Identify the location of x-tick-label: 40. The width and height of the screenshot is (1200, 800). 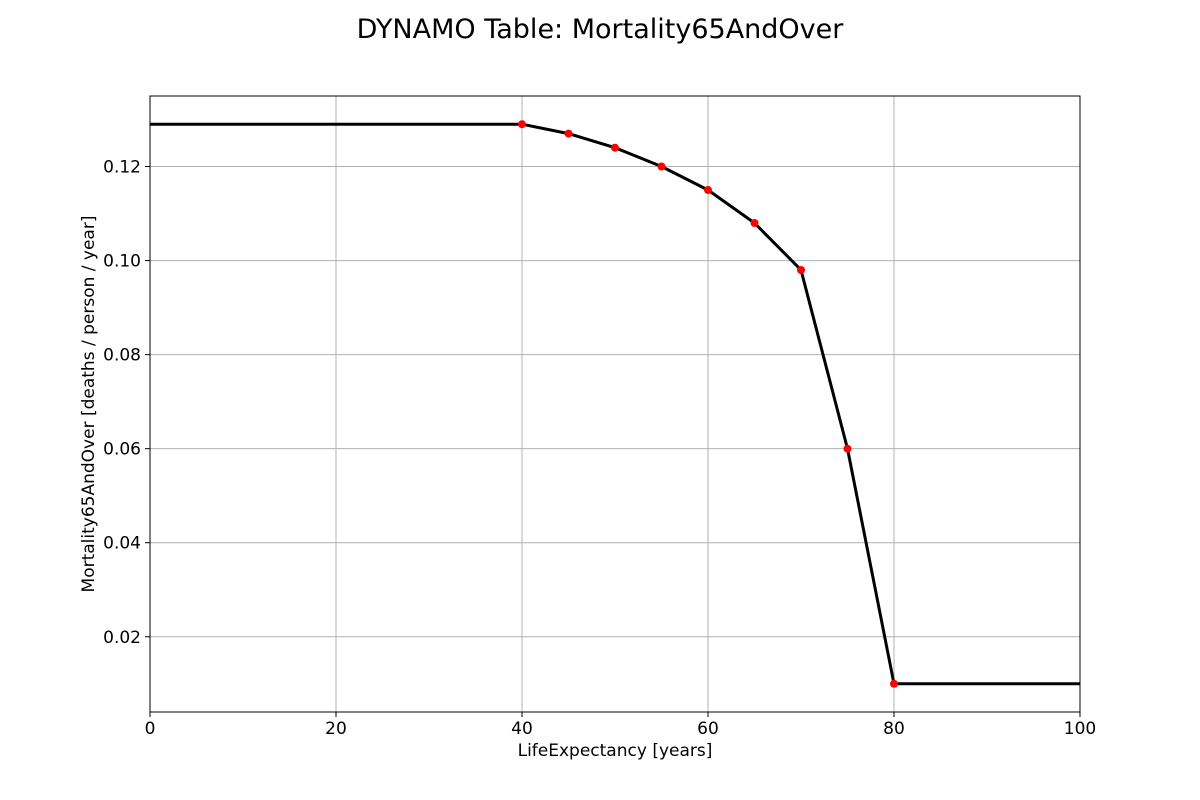
(522, 729).